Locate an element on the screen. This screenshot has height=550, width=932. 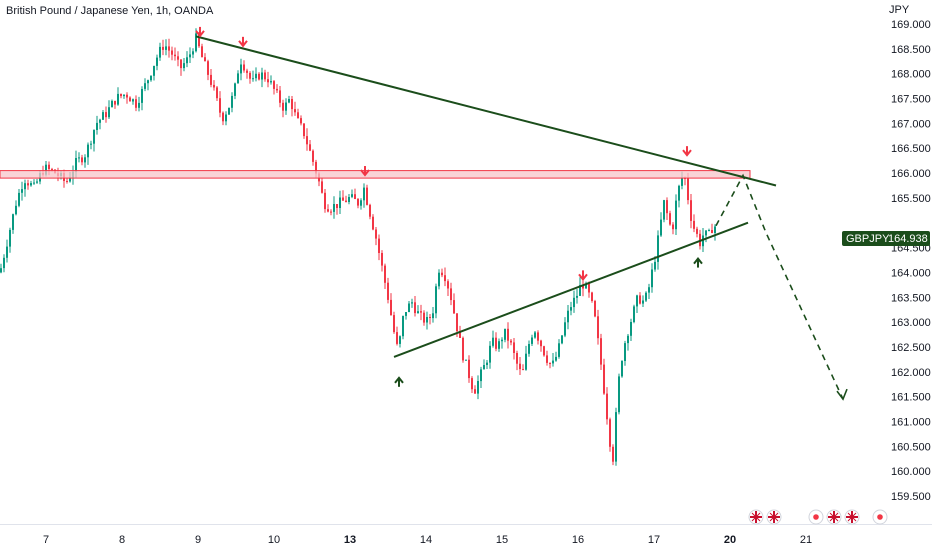
time-tick-label: 10 is located at coordinates (274, 540).